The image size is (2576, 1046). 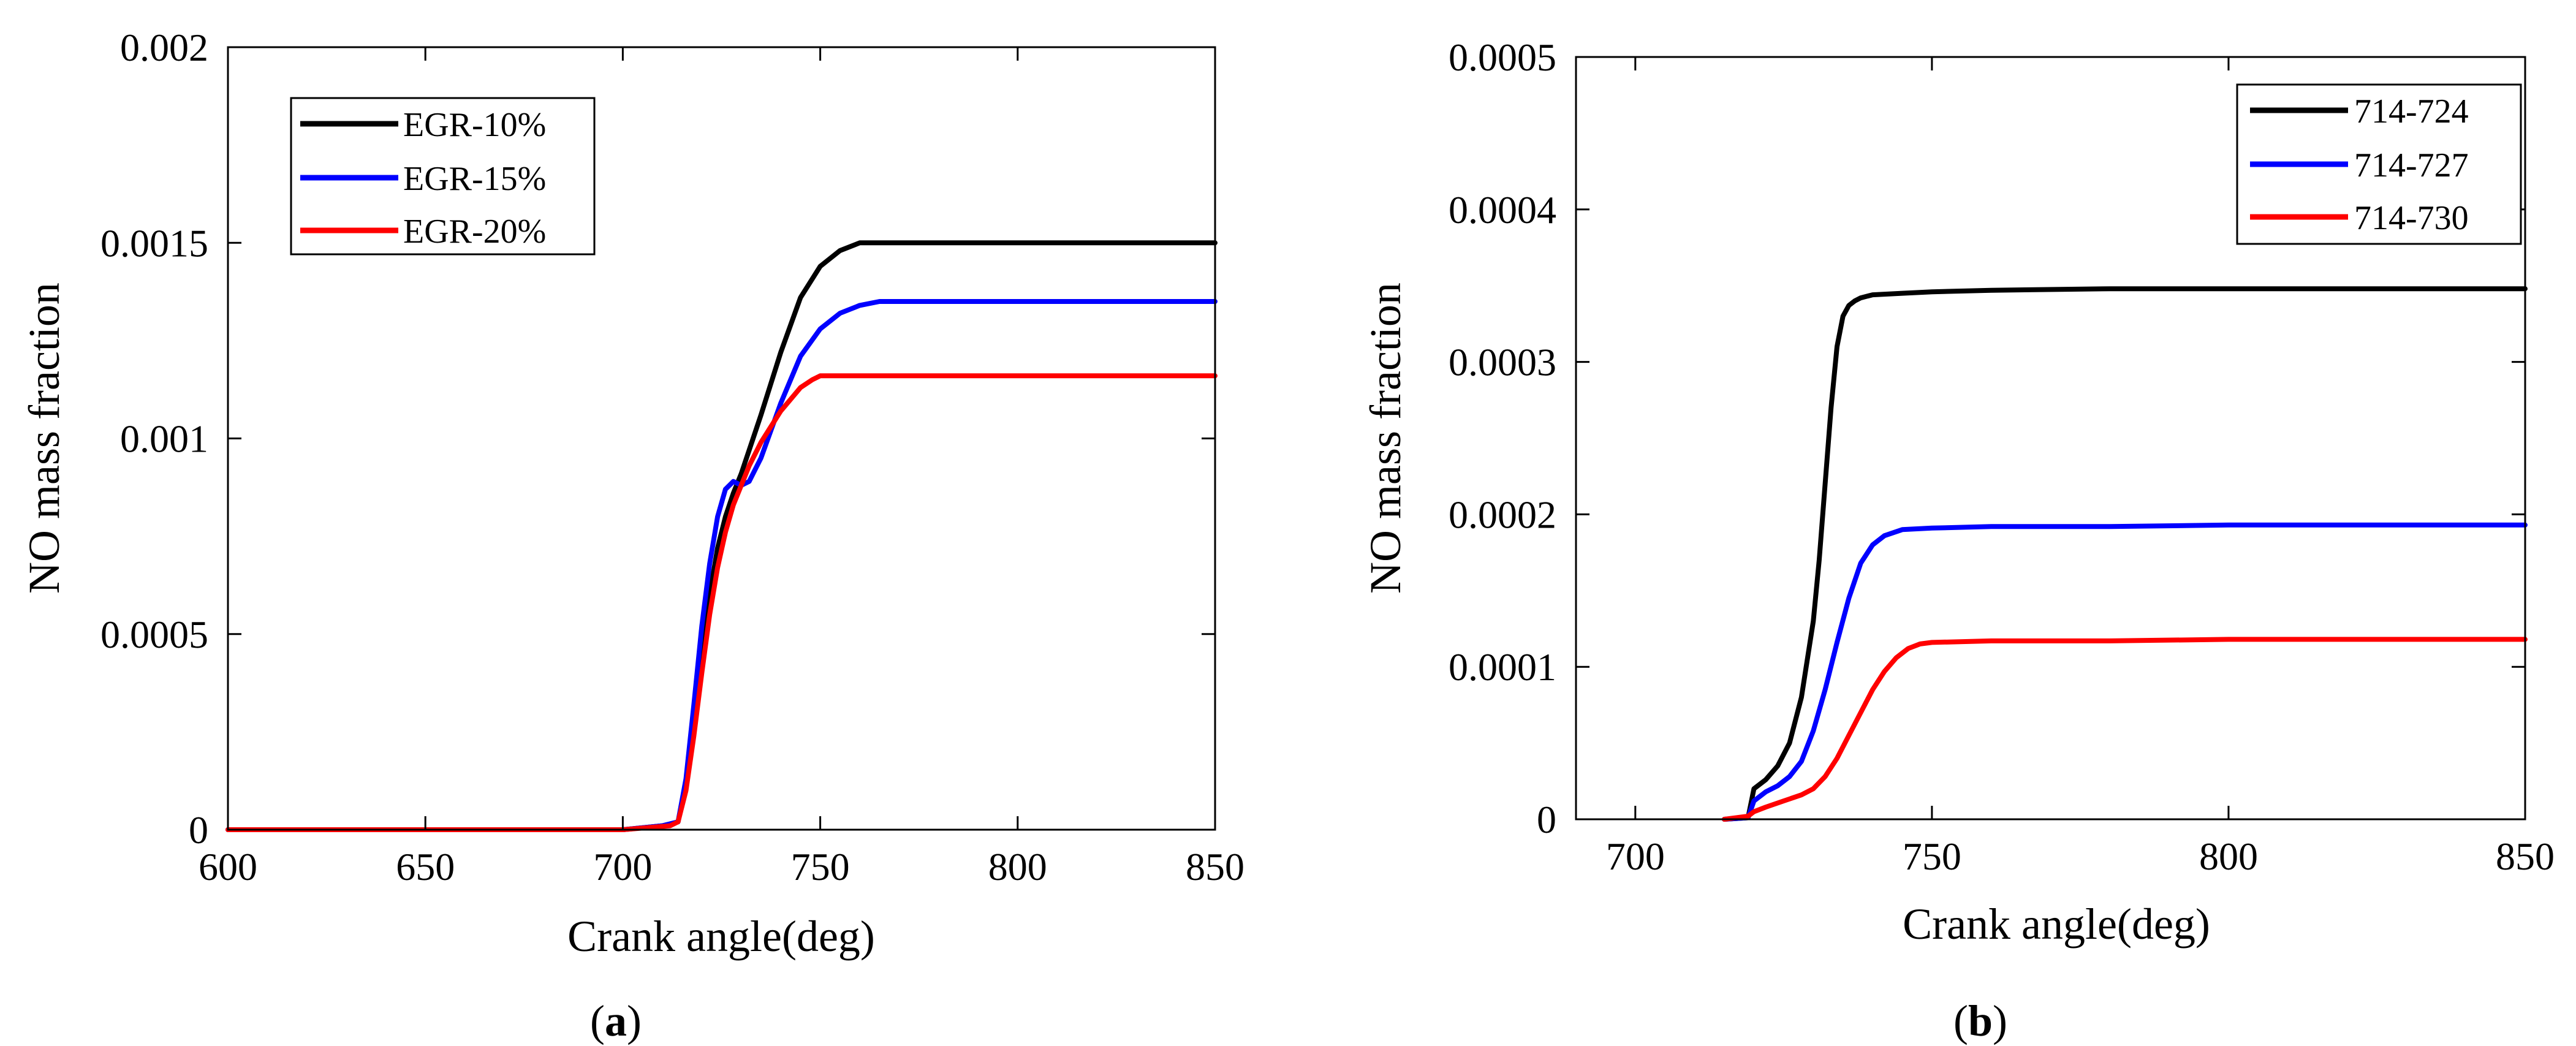 I want to click on legend: 714-724 714-727 714-730, so click(x=2379, y=164).